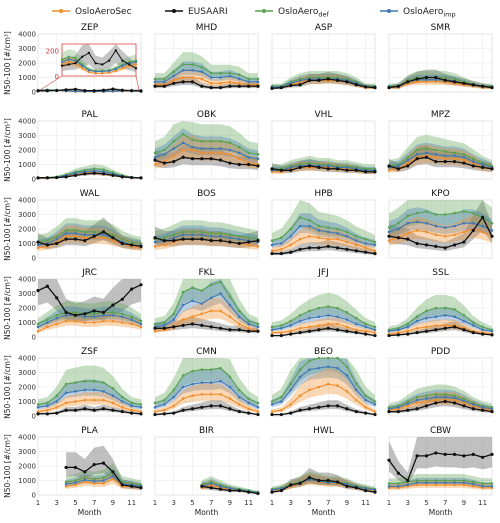  I want to click on xtick-label: 7, so click(445, 503).